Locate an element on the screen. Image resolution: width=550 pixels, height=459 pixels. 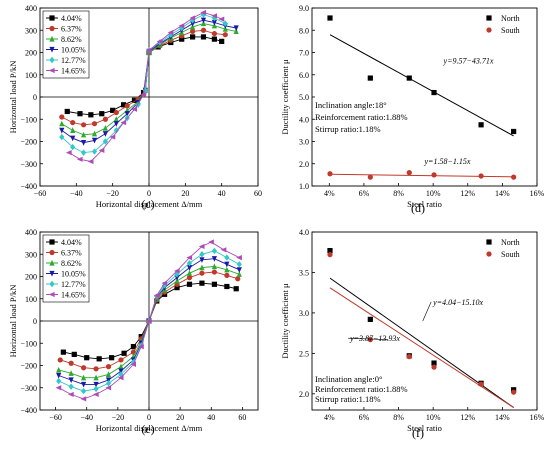
x-tick-label: −60 is located at coordinates (40, 193).